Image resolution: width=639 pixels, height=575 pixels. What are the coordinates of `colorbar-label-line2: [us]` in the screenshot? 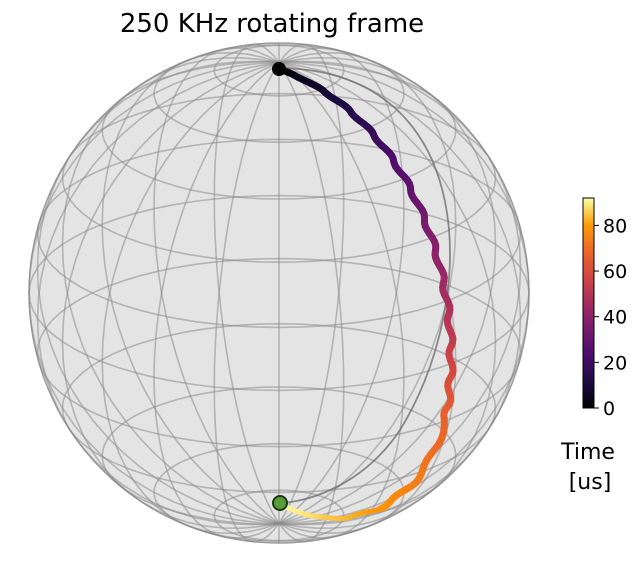 It's located at (590, 482).